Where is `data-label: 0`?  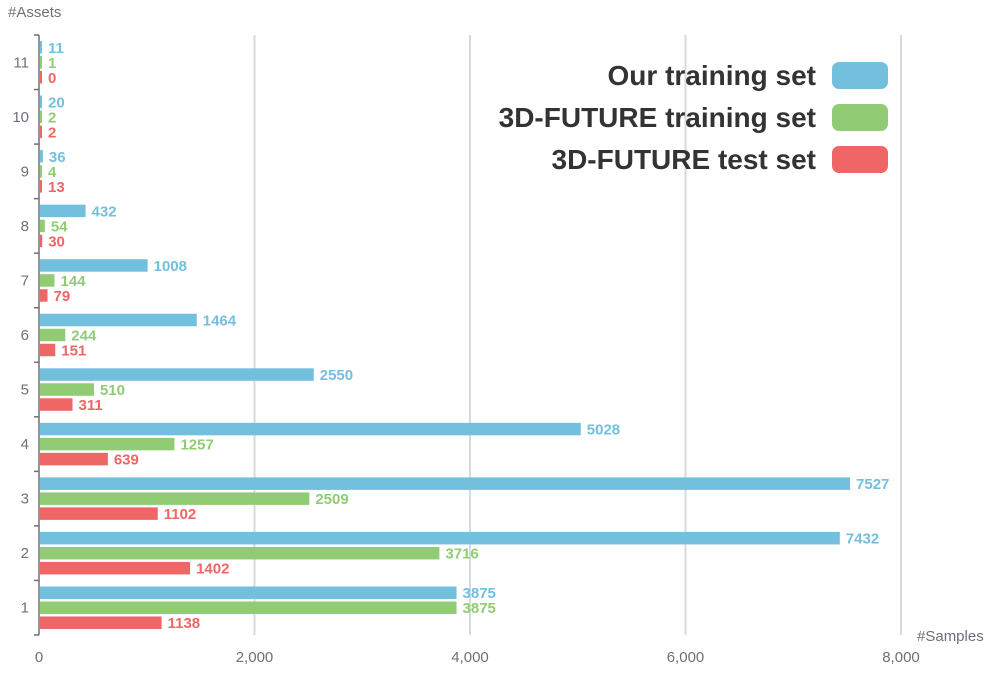
data-label: 0 is located at coordinates (52, 78).